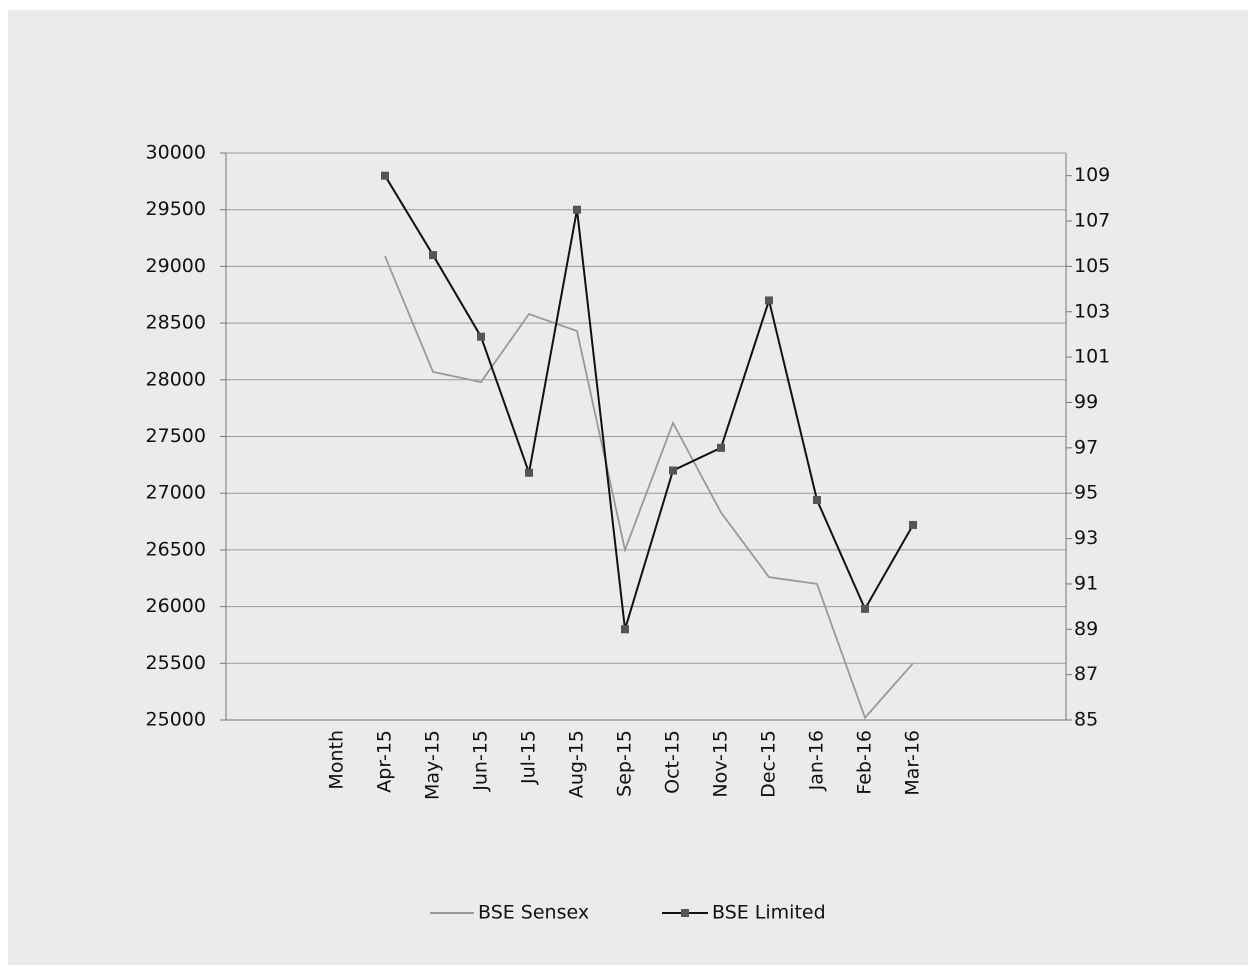  What do you see at coordinates (1086, 720) in the screenshot?
I see `y2-tick-label: 85` at bounding box center [1086, 720].